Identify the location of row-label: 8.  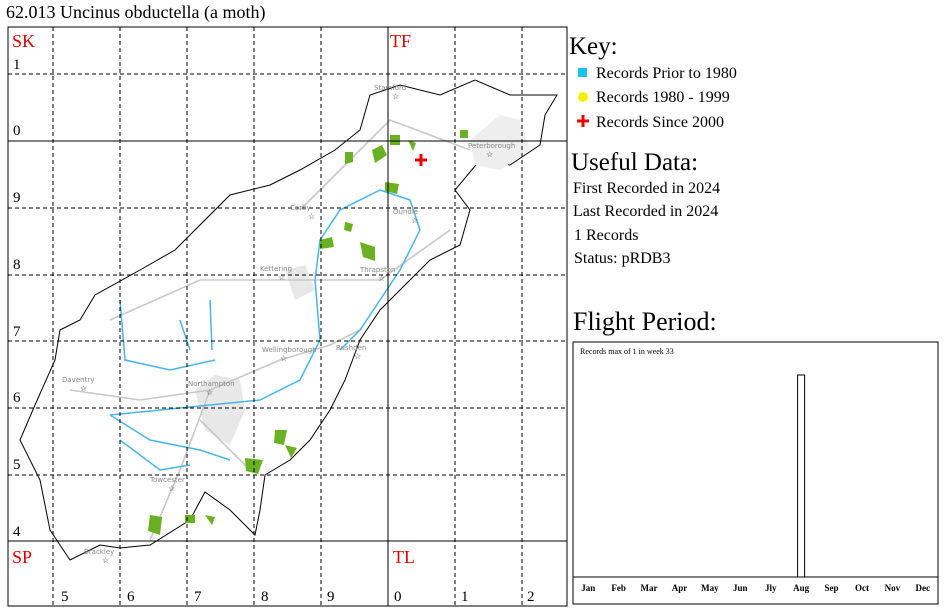
(17, 265).